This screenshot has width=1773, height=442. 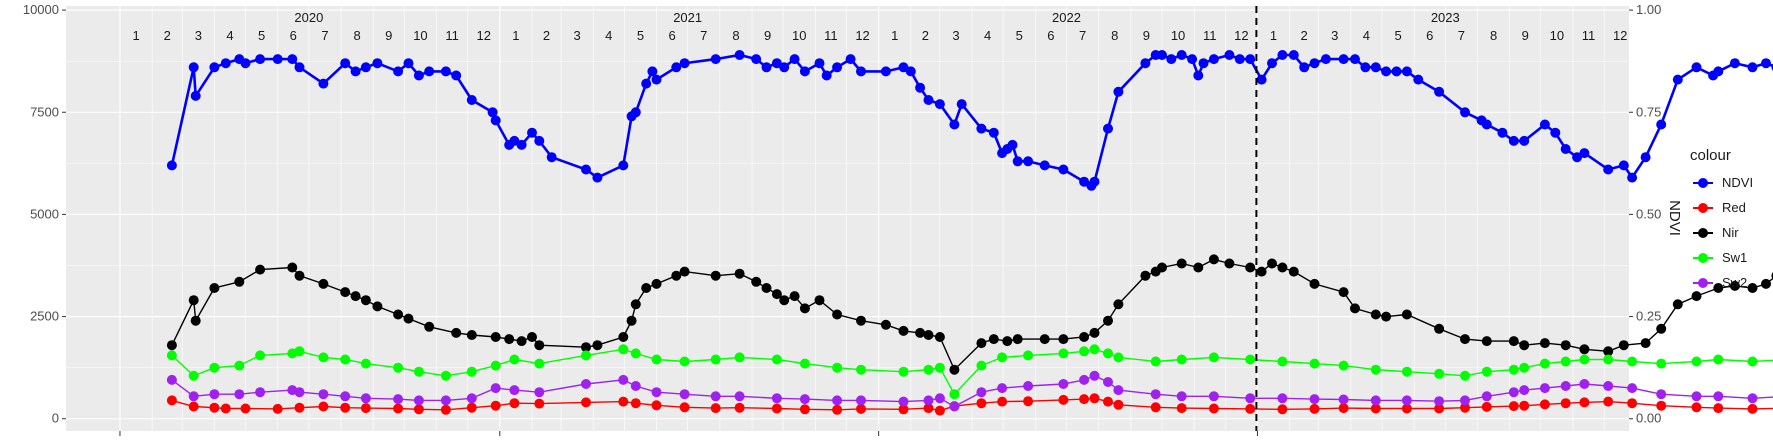 What do you see at coordinates (1737, 182) in the screenshot?
I see `legend-label: NDVI` at bounding box center [1737, 182].